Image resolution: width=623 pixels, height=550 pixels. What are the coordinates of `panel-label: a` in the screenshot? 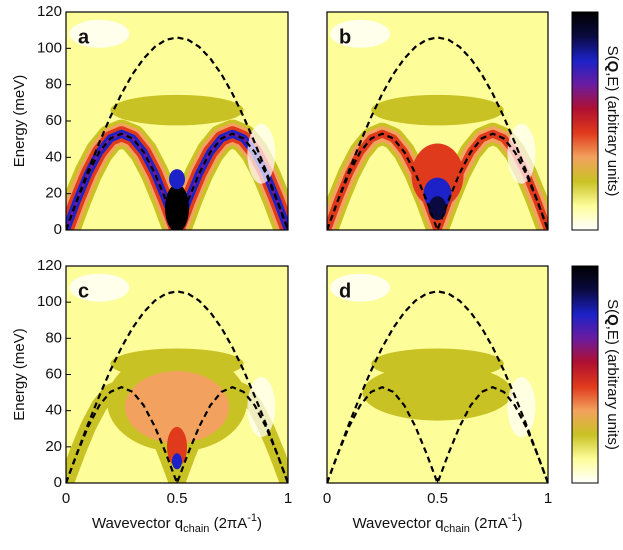 It's located at (84, 37).